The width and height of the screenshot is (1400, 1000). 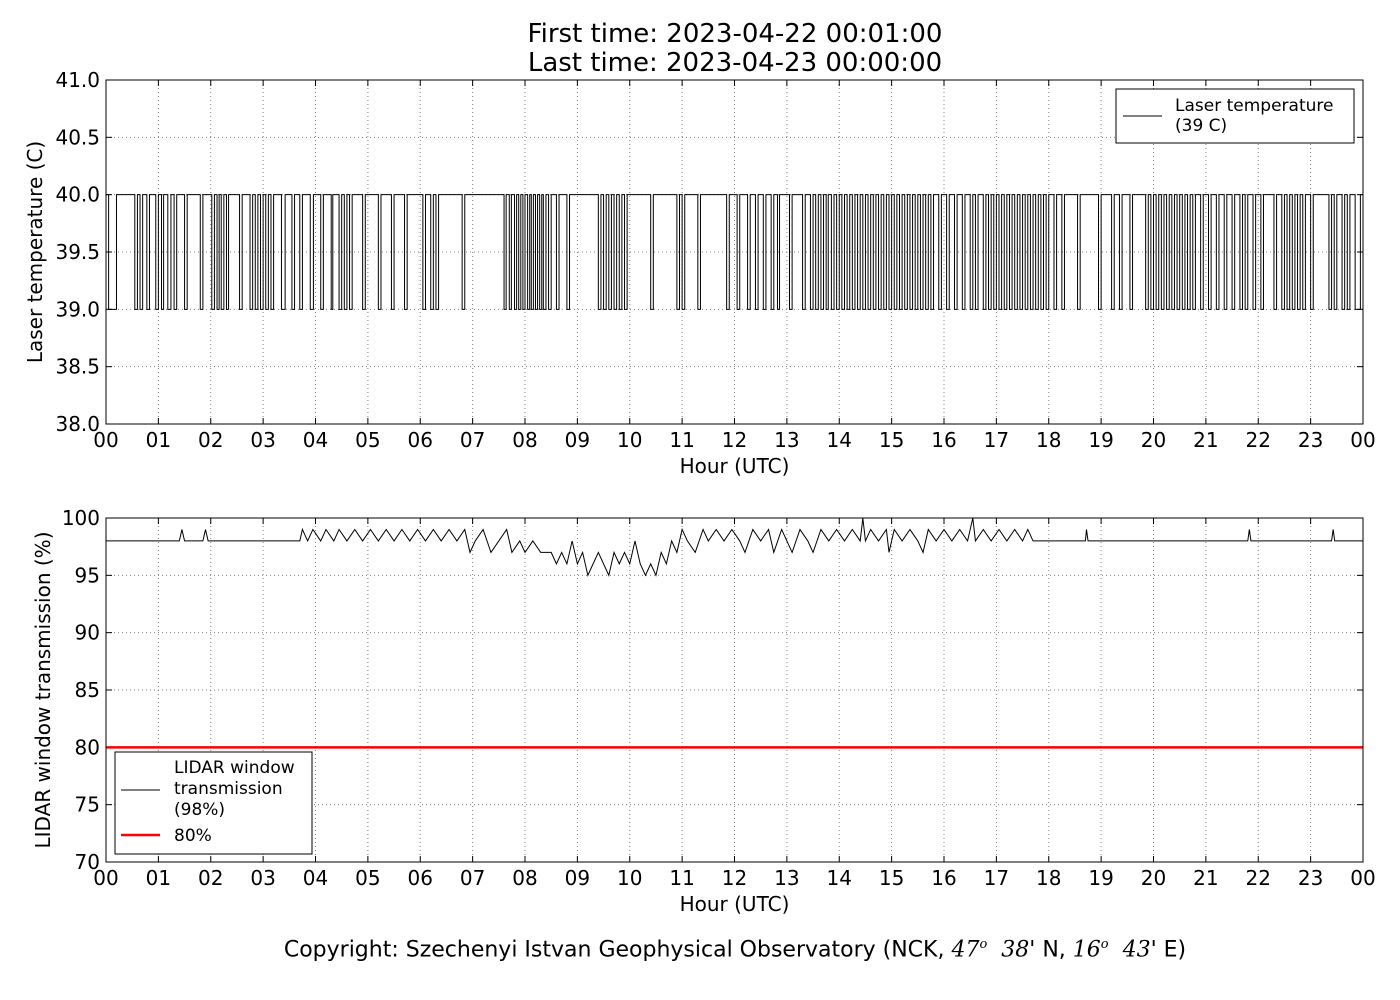 I want to click on y-tick-label: 80, so click(x=87, y=747).